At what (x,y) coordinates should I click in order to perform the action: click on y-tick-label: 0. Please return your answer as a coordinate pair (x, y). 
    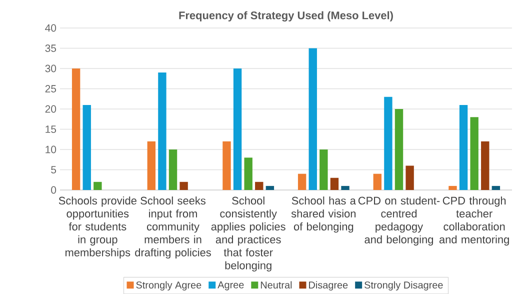
    Looking at the image, I should click on (53, 190).